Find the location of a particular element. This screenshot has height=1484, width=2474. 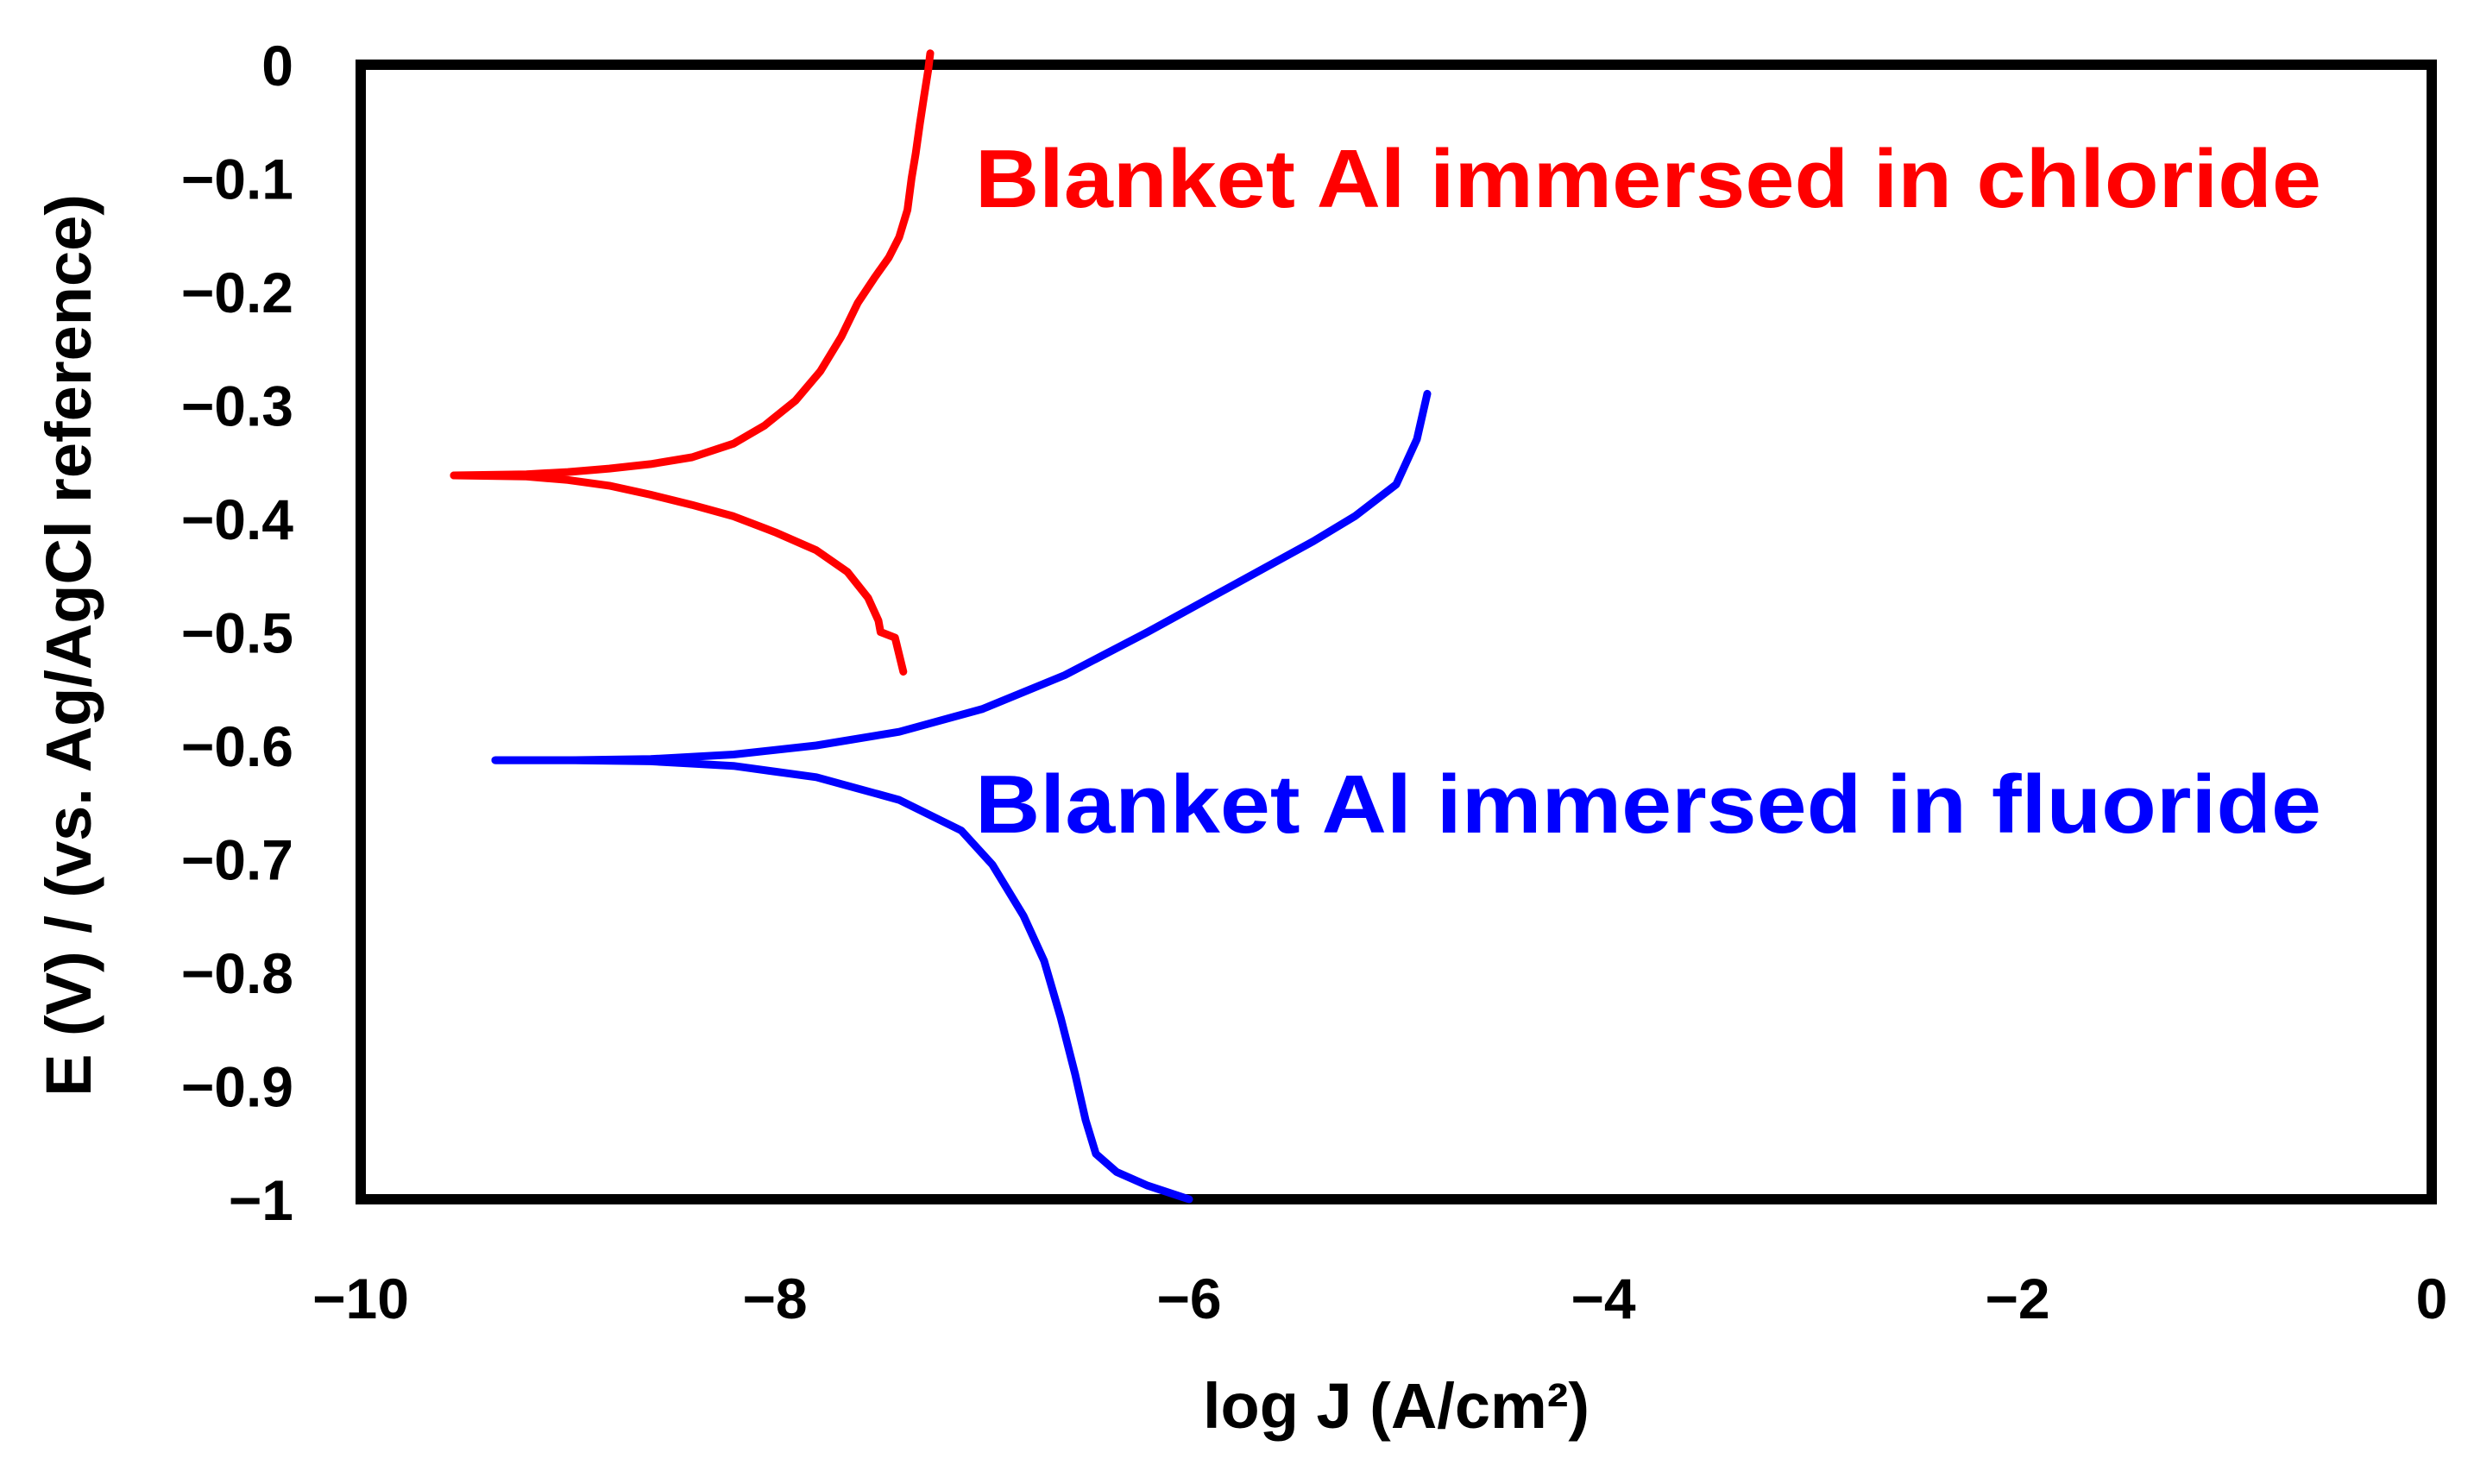

y-tick-label: −0.8 is located at coordinates (237, 973).